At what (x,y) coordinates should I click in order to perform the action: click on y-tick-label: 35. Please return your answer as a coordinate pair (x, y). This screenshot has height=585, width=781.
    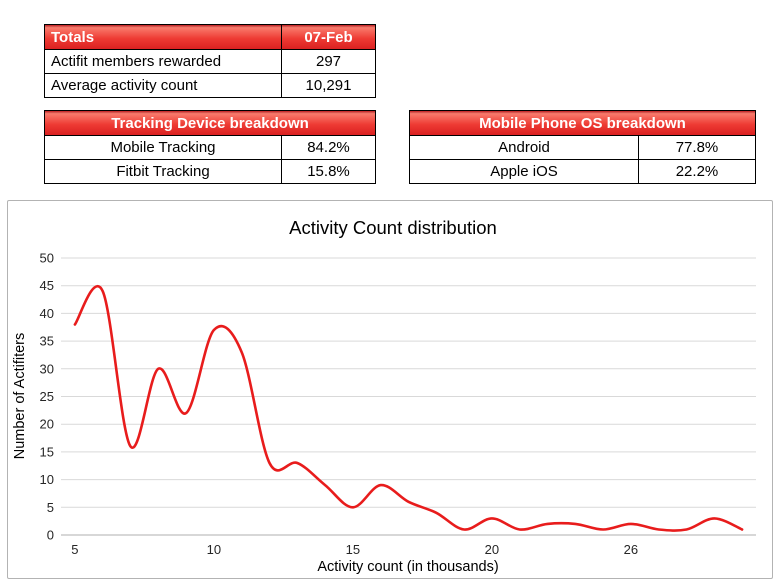
    Looking at the image, I should click on (47, 341).